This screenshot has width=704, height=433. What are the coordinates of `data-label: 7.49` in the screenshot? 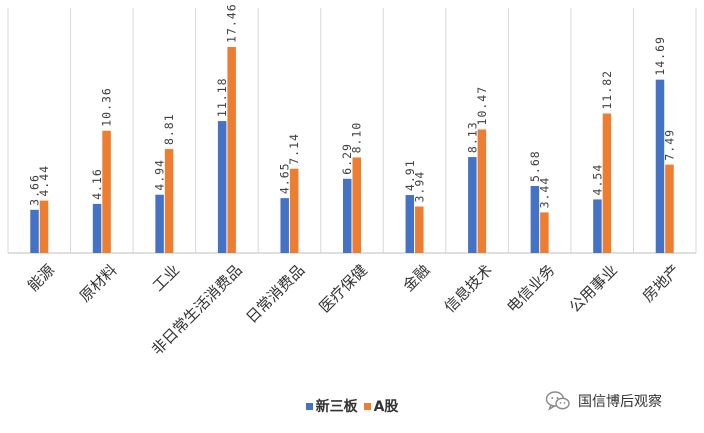 It's located at (669, 145).